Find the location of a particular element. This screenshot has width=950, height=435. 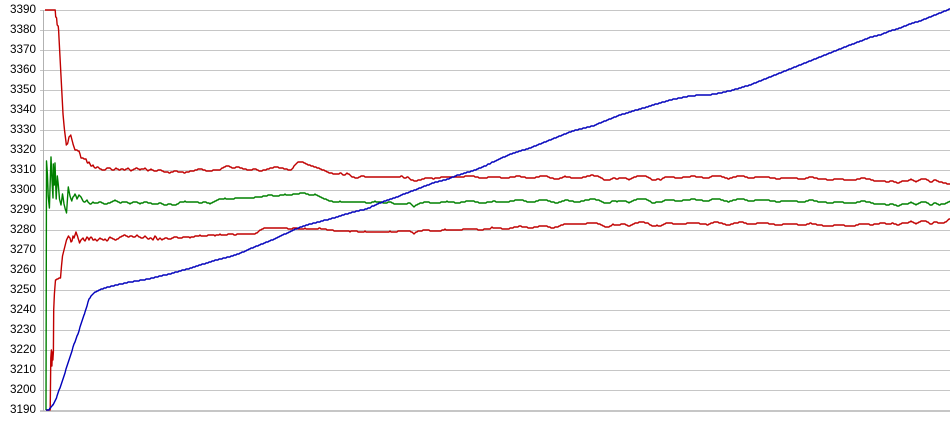

svg-text: 3200 is located at coordinates (23, 389).